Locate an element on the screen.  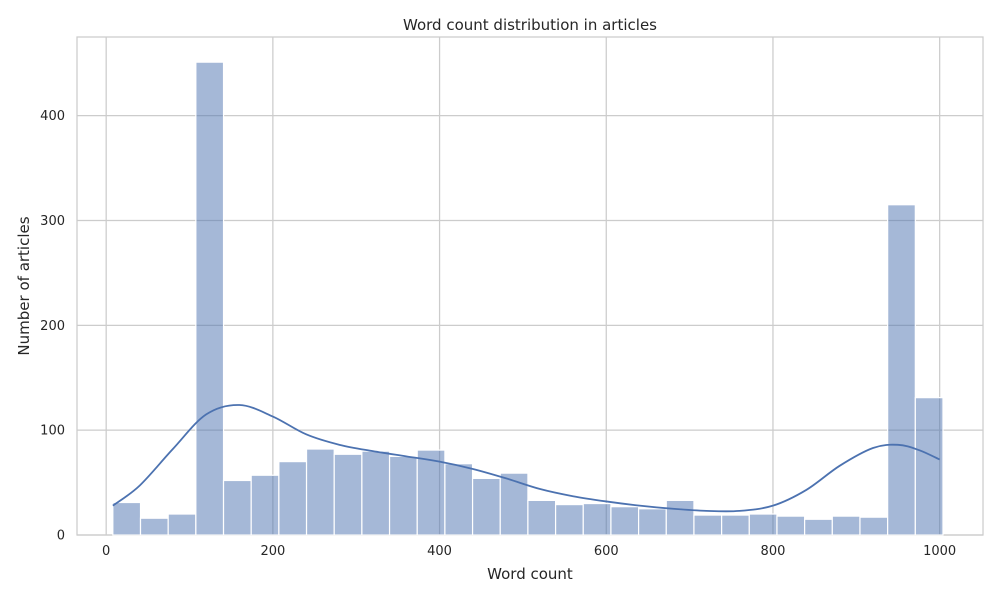
x-tick-label: 1000 is located at coordinates (939, 551).